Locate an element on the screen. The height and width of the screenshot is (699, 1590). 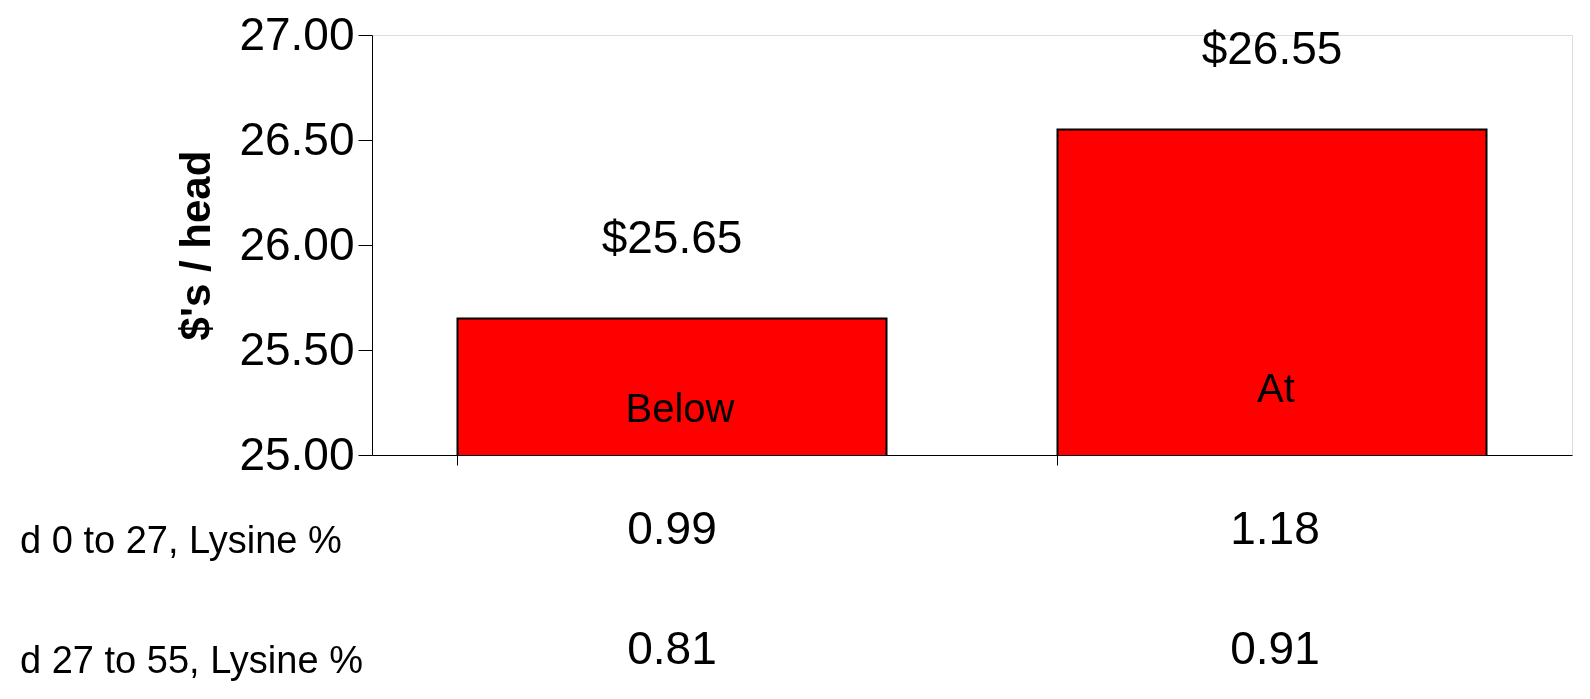
y-tick-label: 26.50 is located at coordinates (297, 138).